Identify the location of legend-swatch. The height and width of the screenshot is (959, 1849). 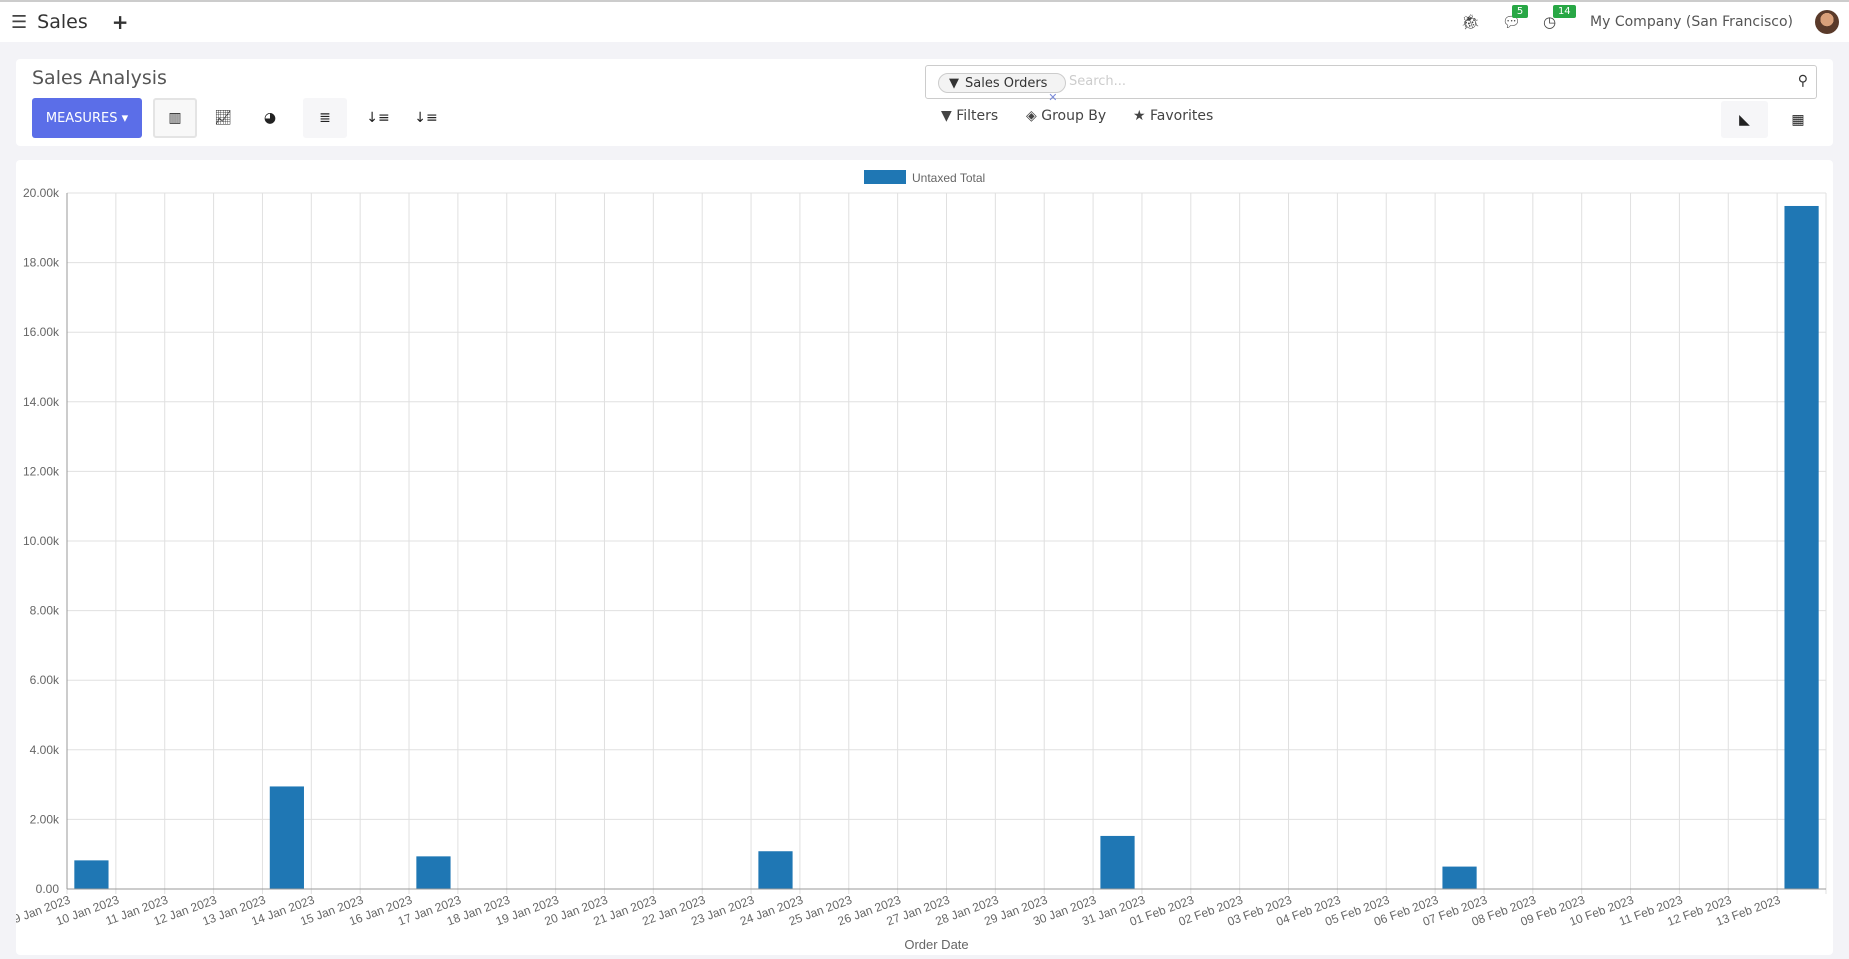
(885, 177).